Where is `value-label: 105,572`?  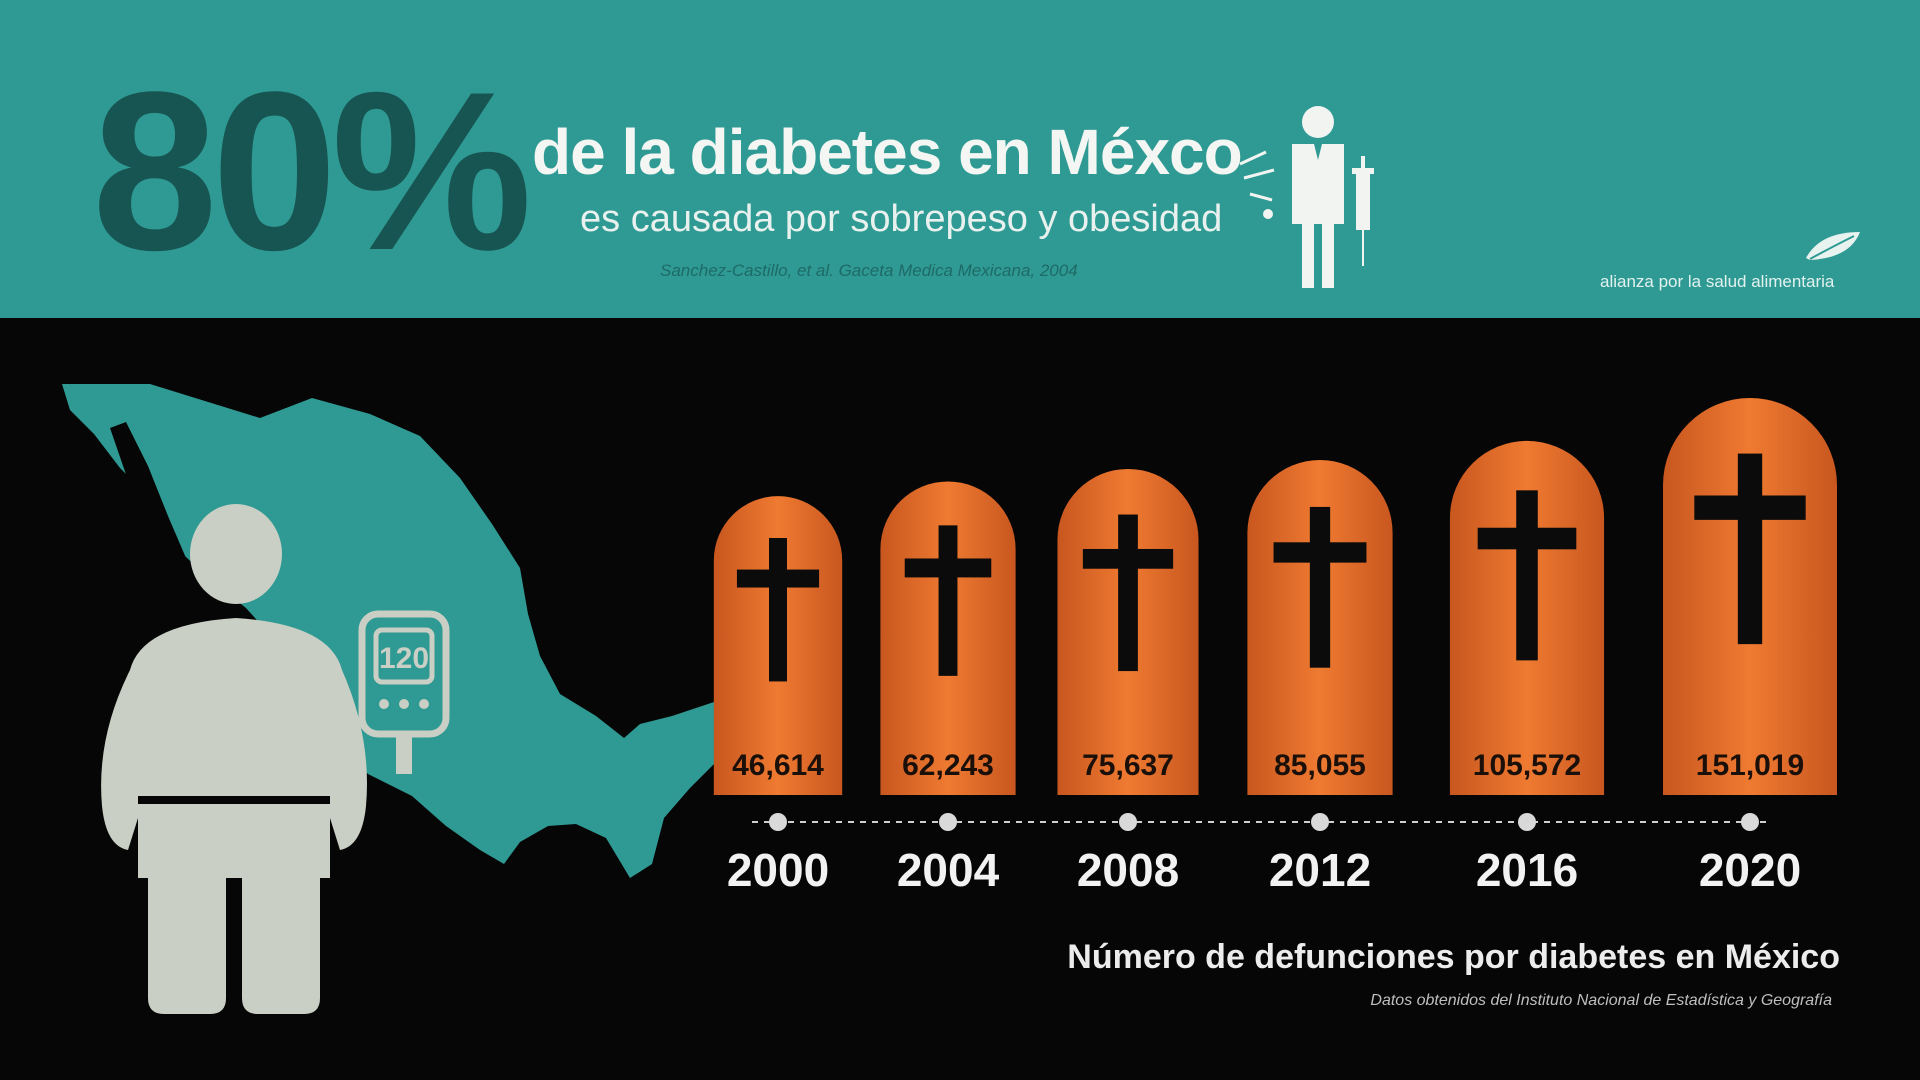
value-label: 105,572 is located at coordinates (1527, 765).